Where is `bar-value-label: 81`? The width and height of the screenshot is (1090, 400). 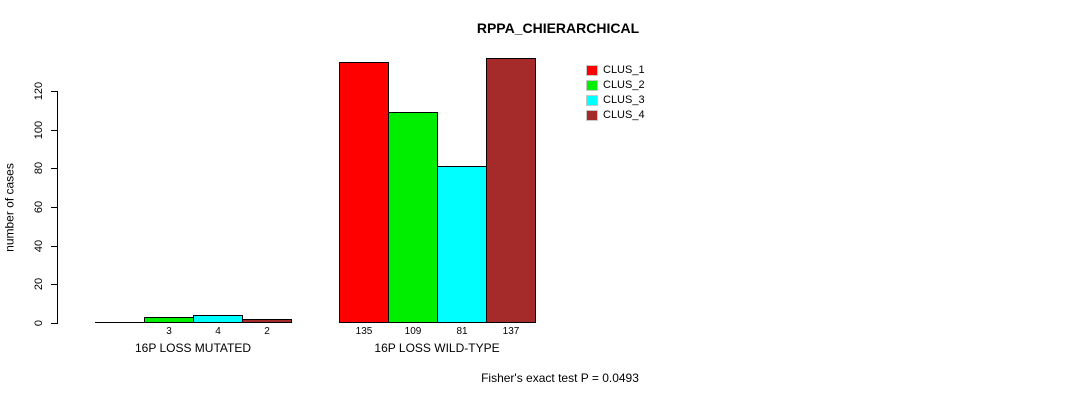
bar-value-label: 81 is located at coordinates (462, 331).